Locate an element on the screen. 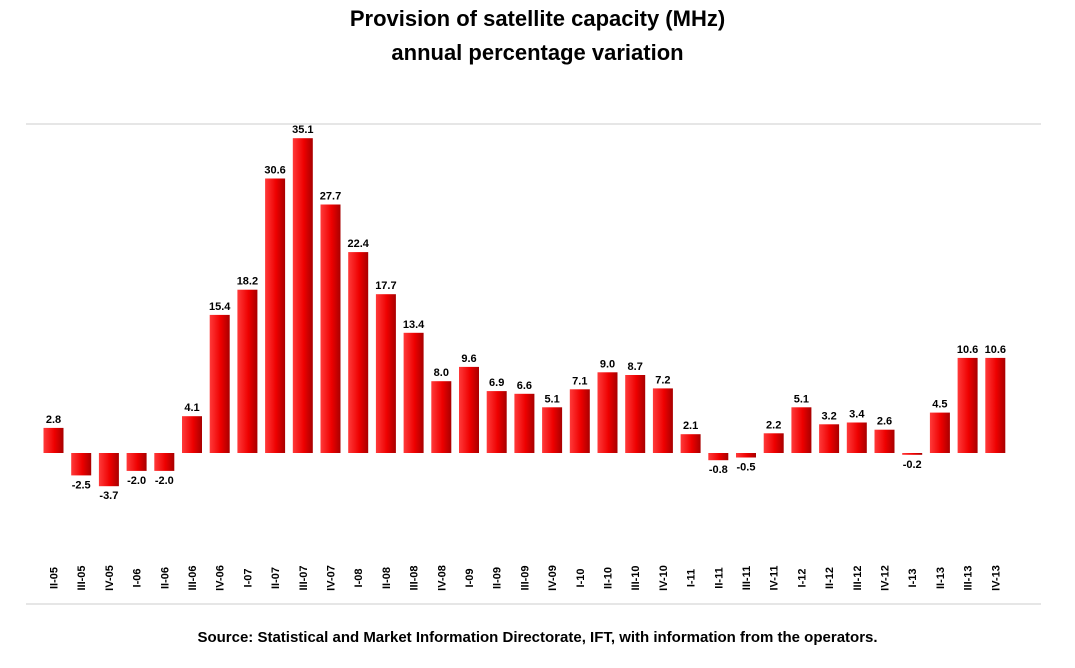 The height and width of the screenshot is (668, 1075). data-label-II-06: -2.0 is located at coordinates (164, 481).